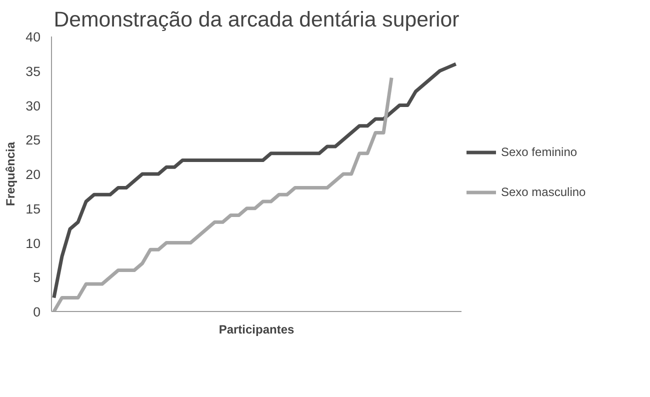 This screenshot has height=397, width=650. What do you see at coordinates (543, 191) in the screenshot?
I see `legend-label: Sexo masculino` at bounding box center [543, 191].